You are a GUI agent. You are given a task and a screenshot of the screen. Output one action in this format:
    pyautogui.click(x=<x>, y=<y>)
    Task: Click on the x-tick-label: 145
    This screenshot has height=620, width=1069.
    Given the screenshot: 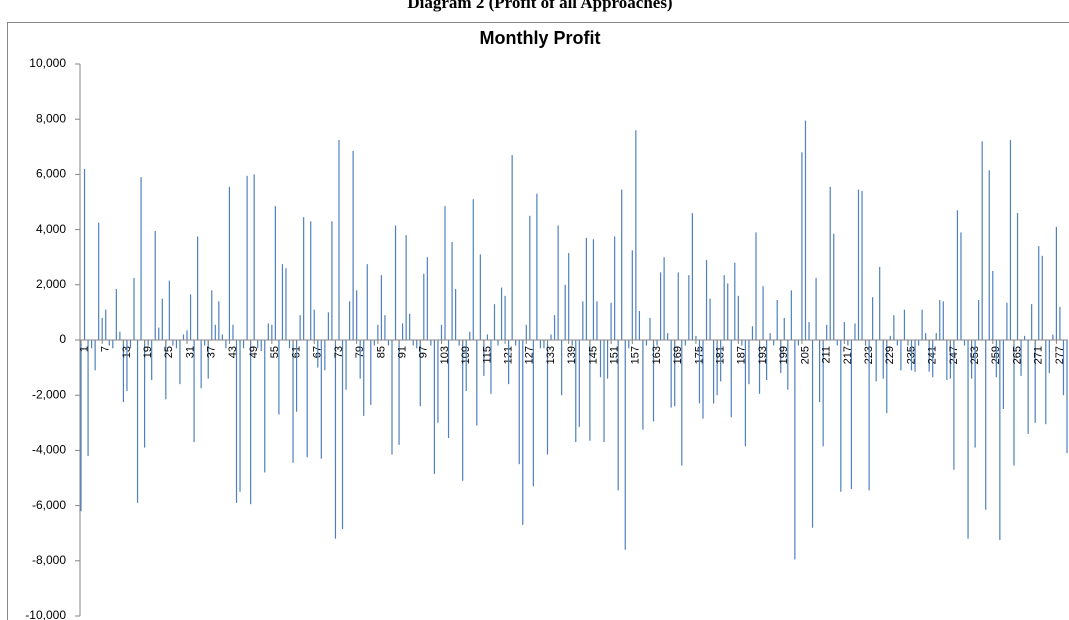 What is the action you would take?
    pyautogui.click(x=593, y=355)
    